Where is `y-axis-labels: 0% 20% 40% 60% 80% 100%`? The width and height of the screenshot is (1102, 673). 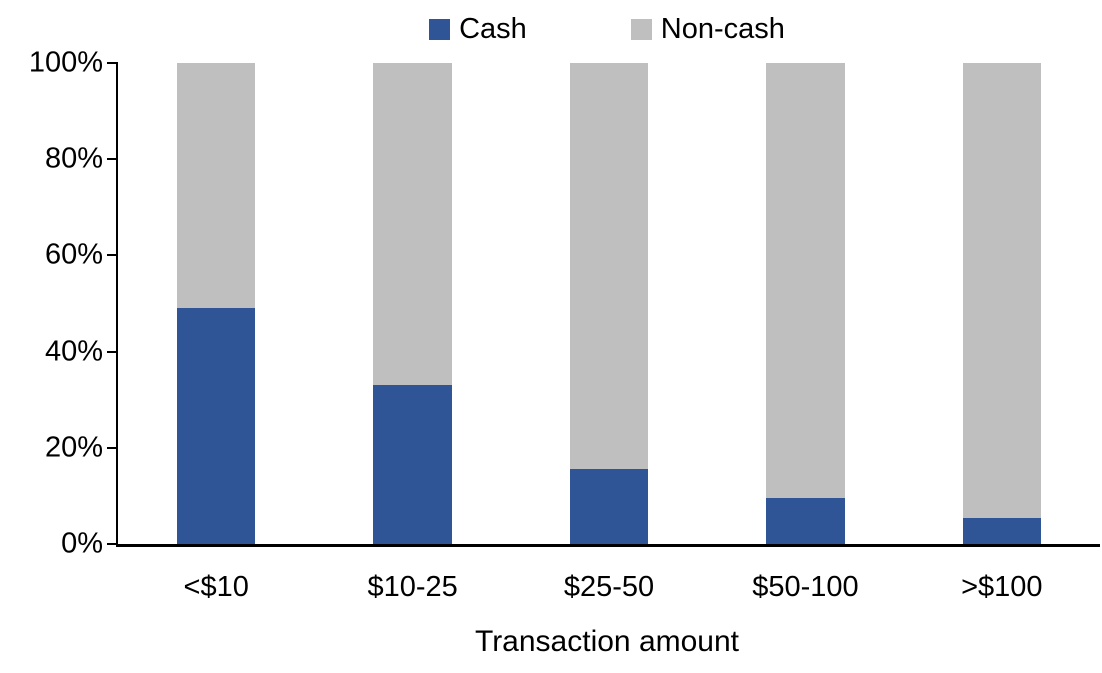 y-axis-labels: 0% 20% 40% 60% 80% 100% is located at coordinates (51, 303).